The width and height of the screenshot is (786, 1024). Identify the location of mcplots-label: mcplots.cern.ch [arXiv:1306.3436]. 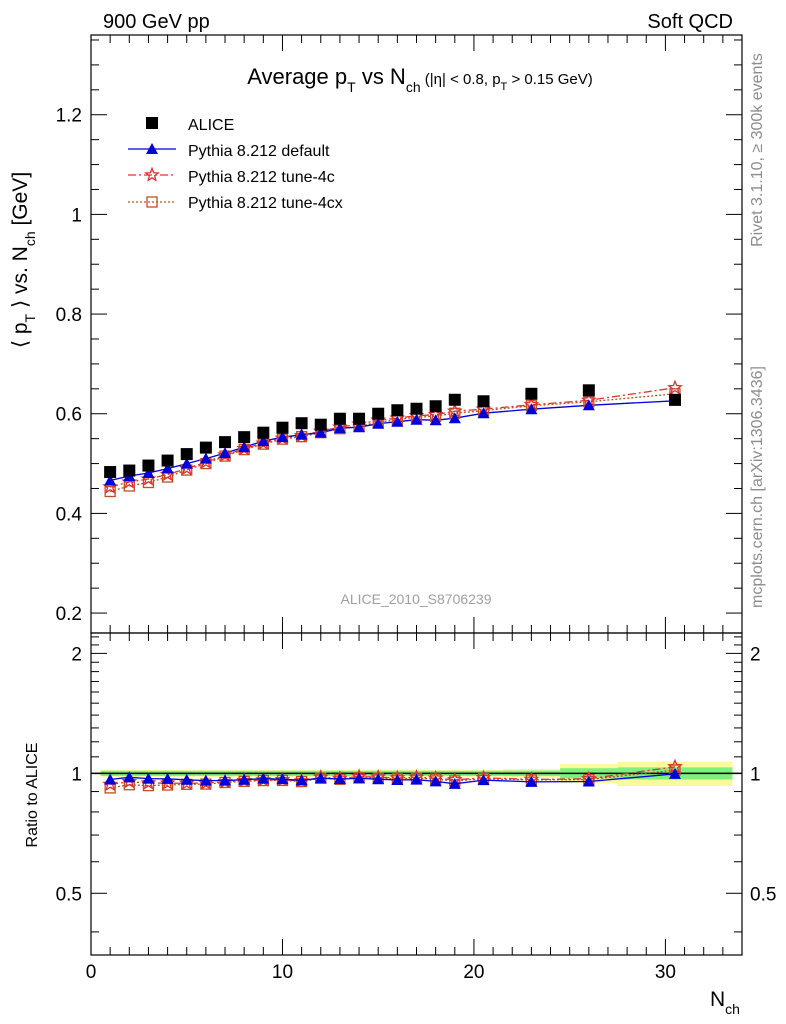
(757, 487).